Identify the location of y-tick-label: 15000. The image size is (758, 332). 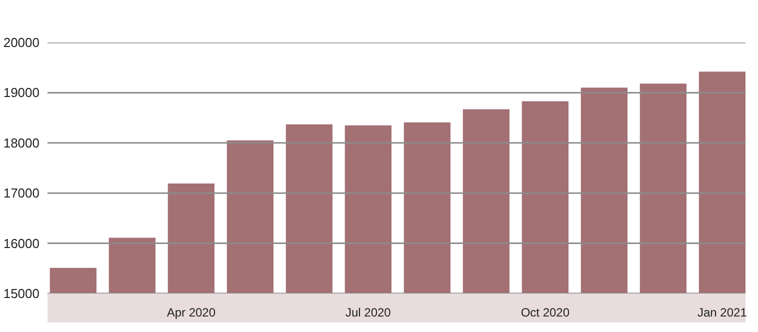
(21, 293).